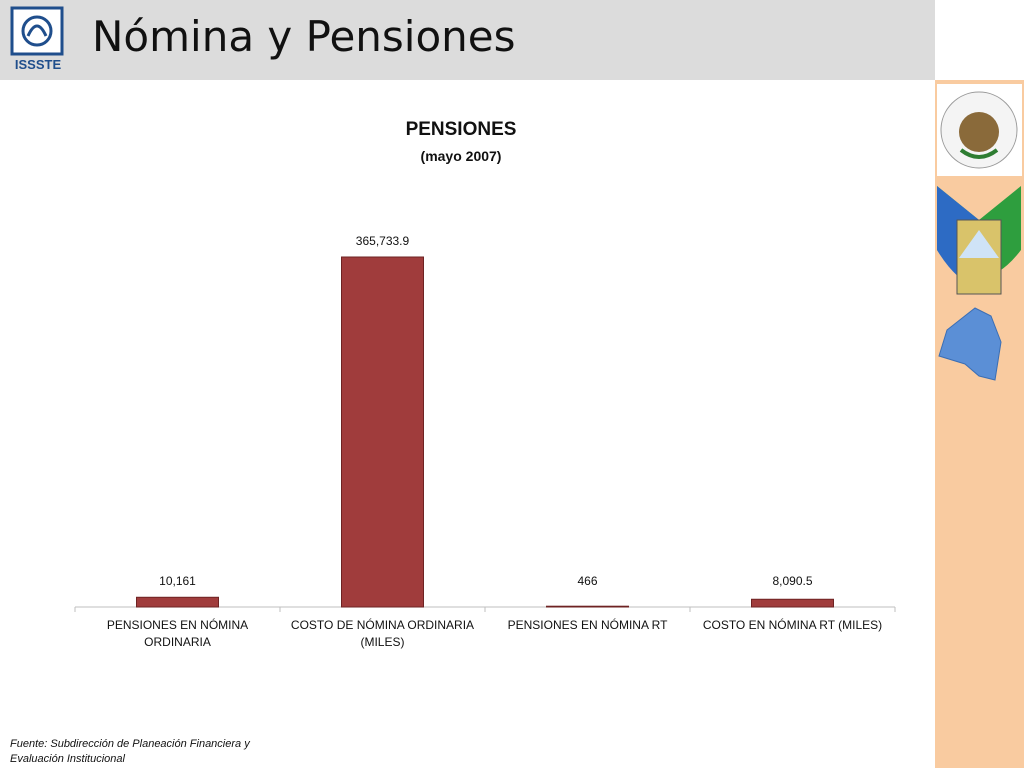  What do you see at coordinates (792, 581) in the screenshot?
I see `data-label: 8,090.5` at bounding box center [792, 581].